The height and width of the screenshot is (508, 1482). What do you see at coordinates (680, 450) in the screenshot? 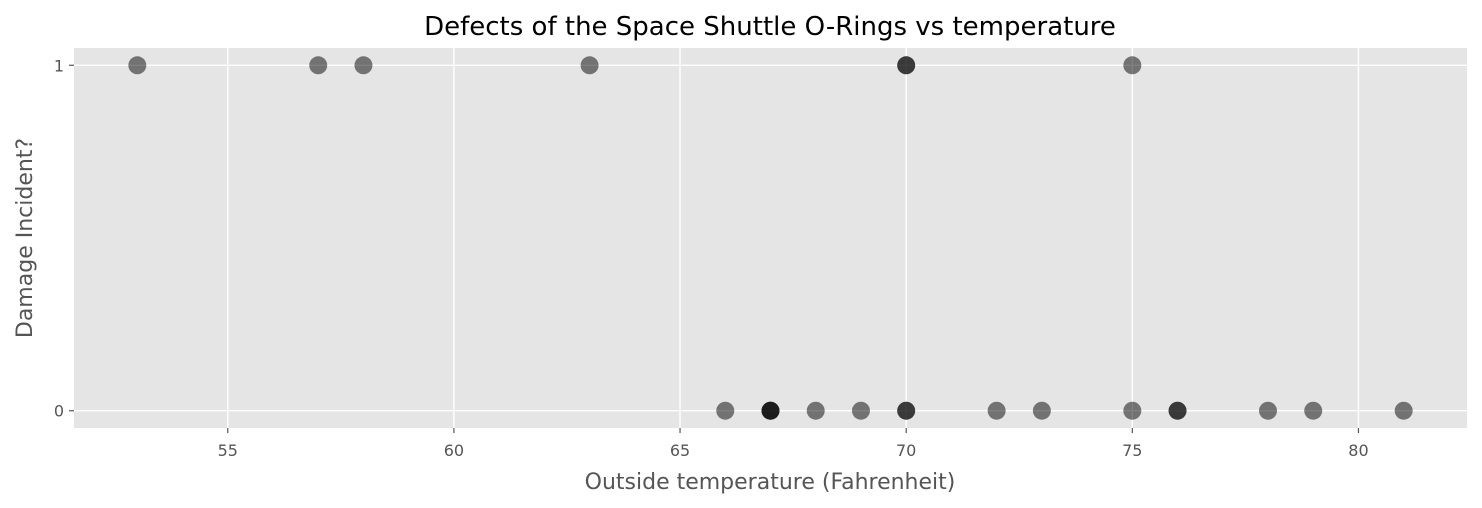
I see `x-tick-label: 65` at bounding box center [680, 450].